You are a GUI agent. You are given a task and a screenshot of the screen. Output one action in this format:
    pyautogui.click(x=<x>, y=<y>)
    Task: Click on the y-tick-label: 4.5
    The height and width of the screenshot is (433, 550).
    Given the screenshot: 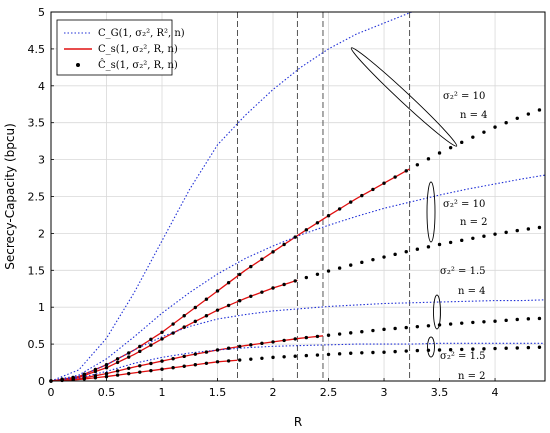 What is the action you would take?
    pyautogui.click(x=37, y=49)
    